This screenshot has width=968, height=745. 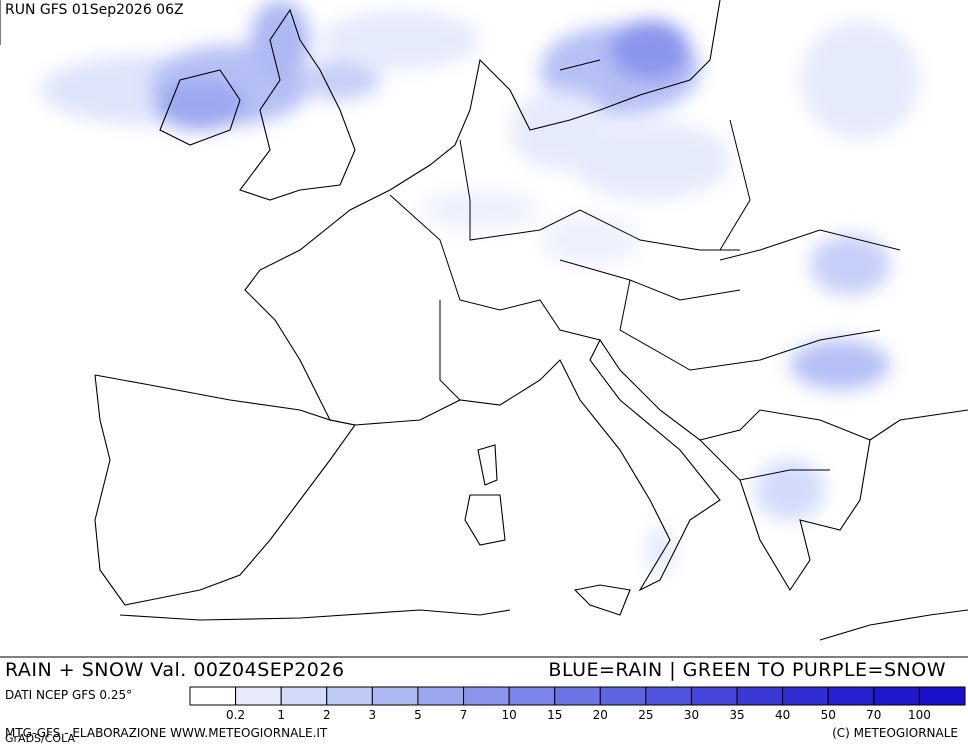 What do you see at coordinates (747, 670) in the screenshot?
I see `legend-note: BLUE=RAIN | GREEN TO PURPLE=SNOW` at bounding box center [747, 670].